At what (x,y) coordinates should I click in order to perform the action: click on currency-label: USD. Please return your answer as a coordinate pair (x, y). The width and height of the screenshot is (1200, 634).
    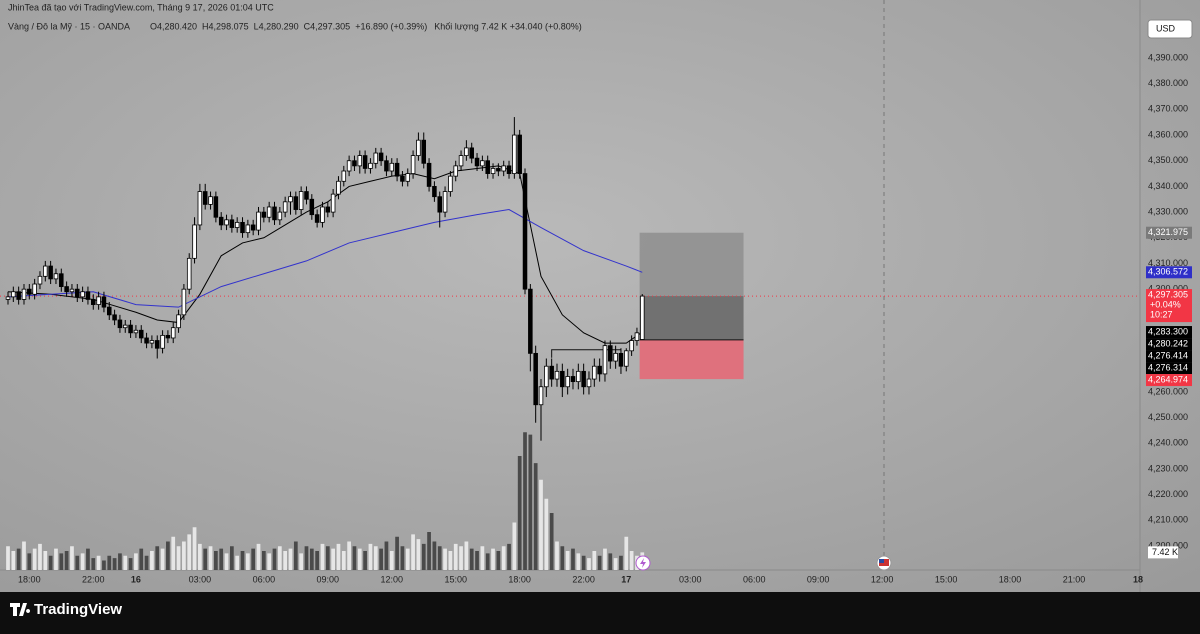
    Looking at the image, I should click on (1166, 28).